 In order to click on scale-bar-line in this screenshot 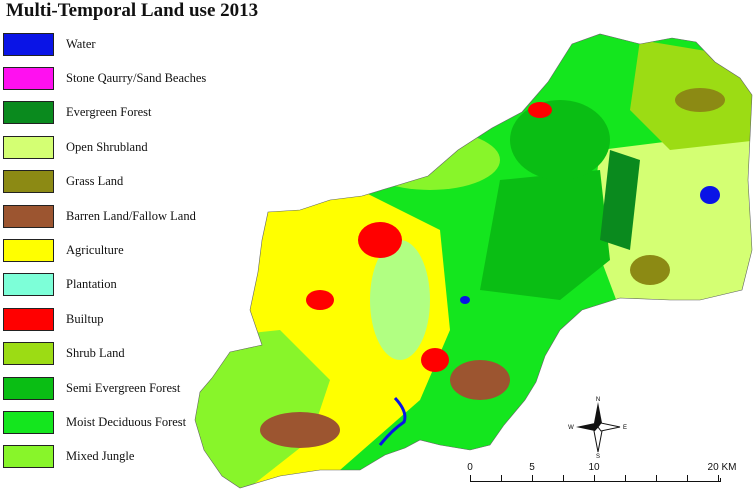, I will do `click(595, 480)`.